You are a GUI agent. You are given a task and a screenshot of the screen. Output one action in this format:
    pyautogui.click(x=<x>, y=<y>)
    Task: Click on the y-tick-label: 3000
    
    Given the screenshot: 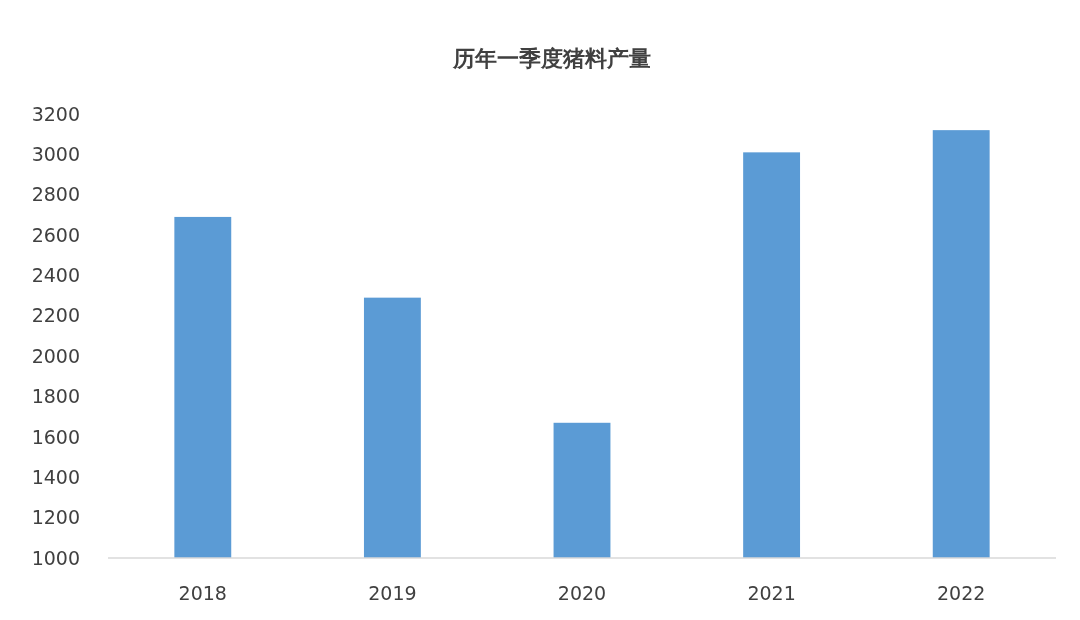 What is the action you would take?
    pyautogui.click(x=55, y=154)
    